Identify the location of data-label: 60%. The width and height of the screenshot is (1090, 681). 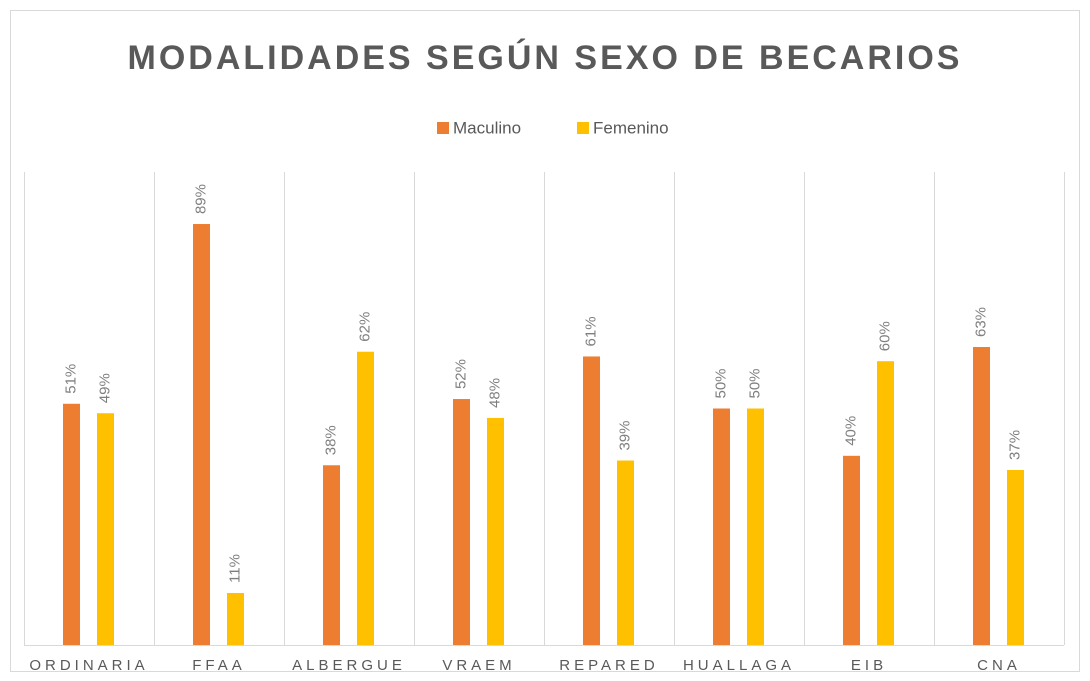
(884, 336).